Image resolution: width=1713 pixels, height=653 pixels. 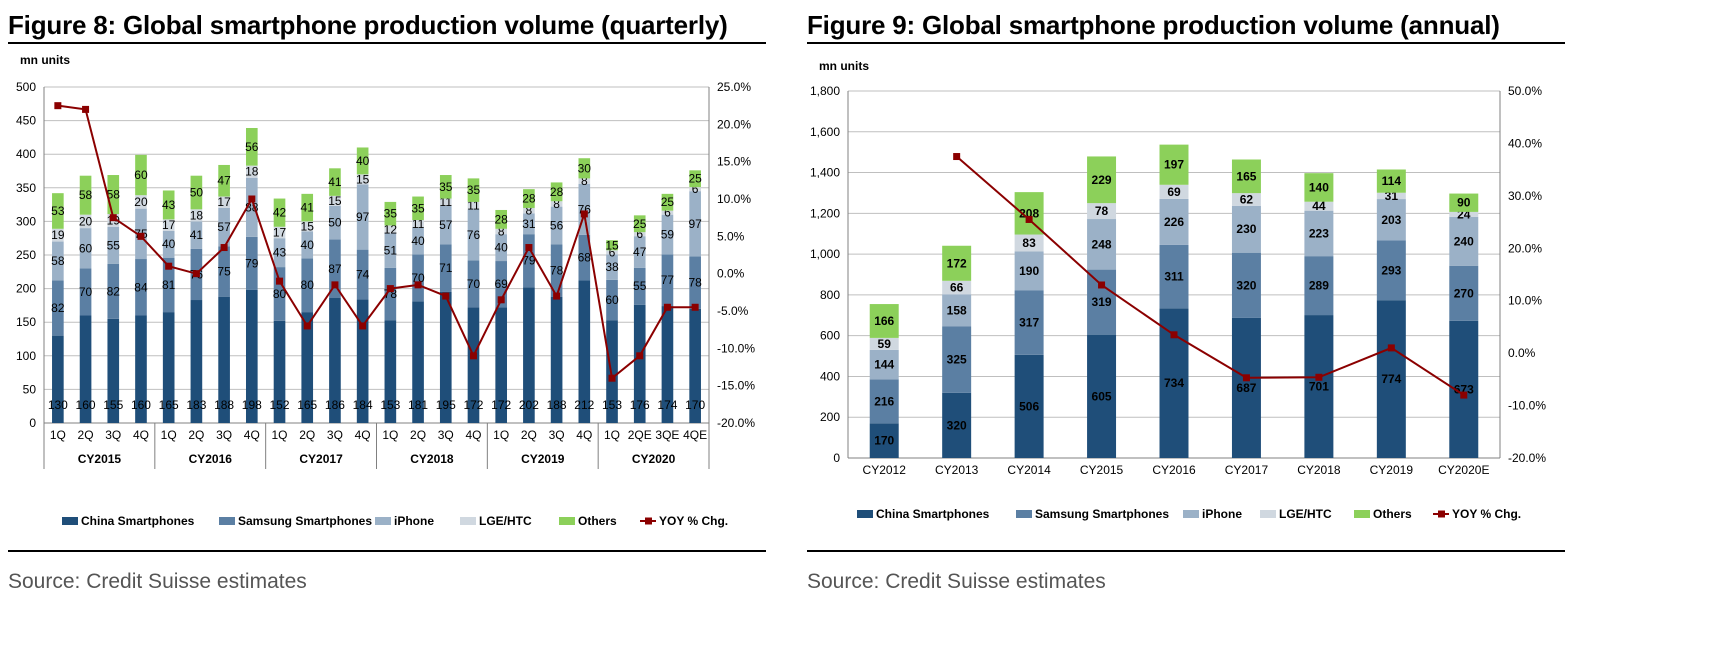 What do you see at coordinates (335, 405) in the screenshot?
I see `data-label-china-smartphones: 186` at bounding box center [335, 405].